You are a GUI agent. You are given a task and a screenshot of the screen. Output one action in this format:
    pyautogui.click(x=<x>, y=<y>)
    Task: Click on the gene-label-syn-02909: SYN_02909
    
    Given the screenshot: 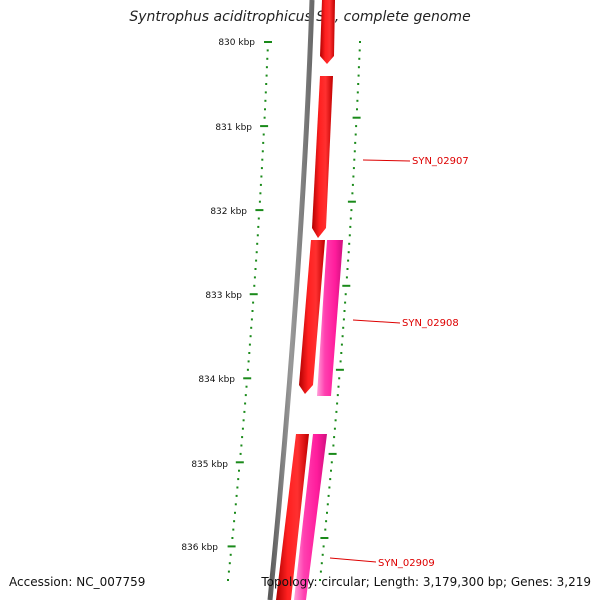 What is the action you would take?
    pyautogui.click(x=406, y=563)
    